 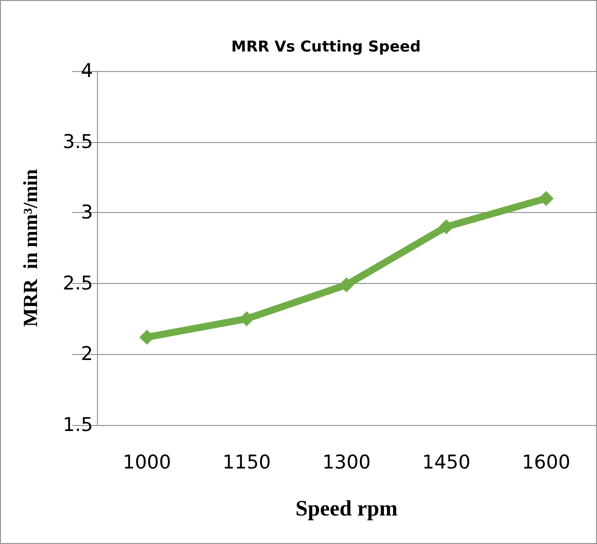 What do you see at coordinates (77, 283) in the screenshot?
I see `y-tick-label: 2.5` at bounding box center [77, 283].